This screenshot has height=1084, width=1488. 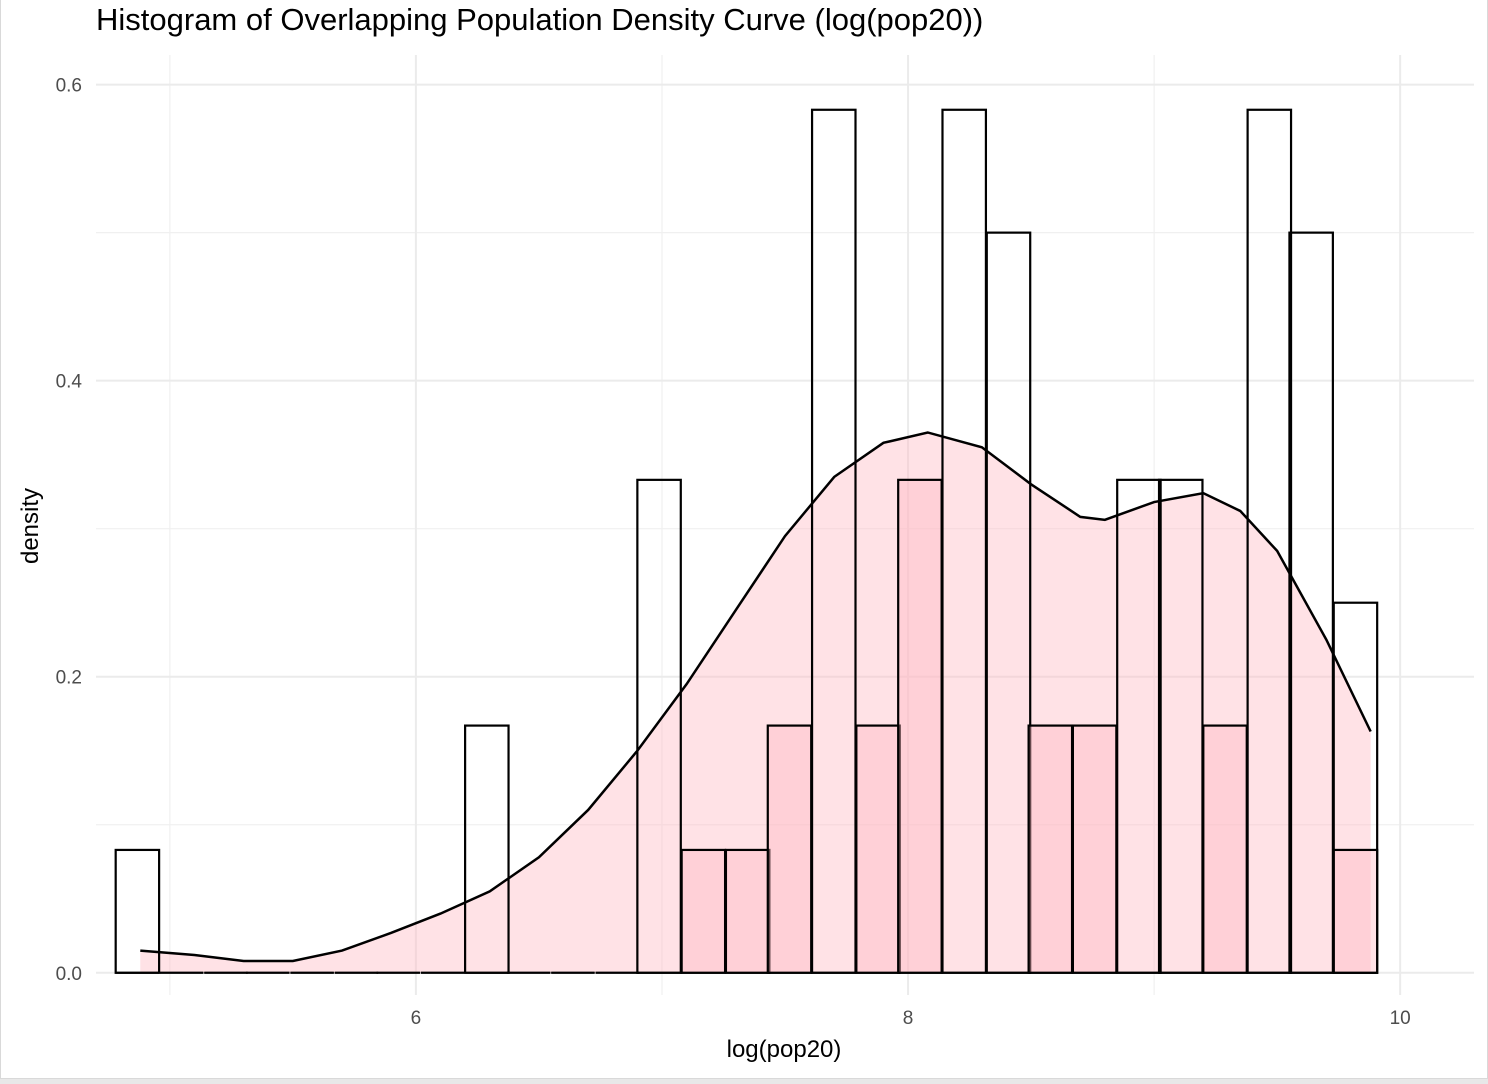 I want to click on y-tick-label: 0.2, so click(x=69, y=678).